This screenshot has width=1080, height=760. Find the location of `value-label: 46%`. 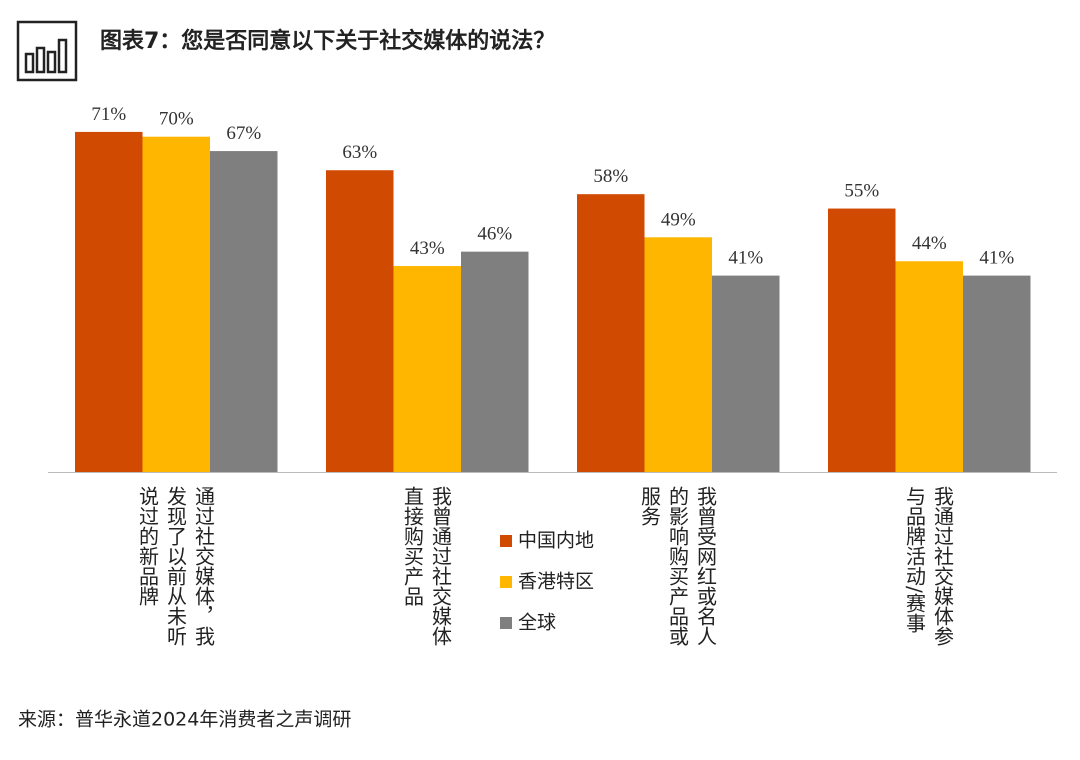

value-label: 46% is located at coordinates (494, 234).